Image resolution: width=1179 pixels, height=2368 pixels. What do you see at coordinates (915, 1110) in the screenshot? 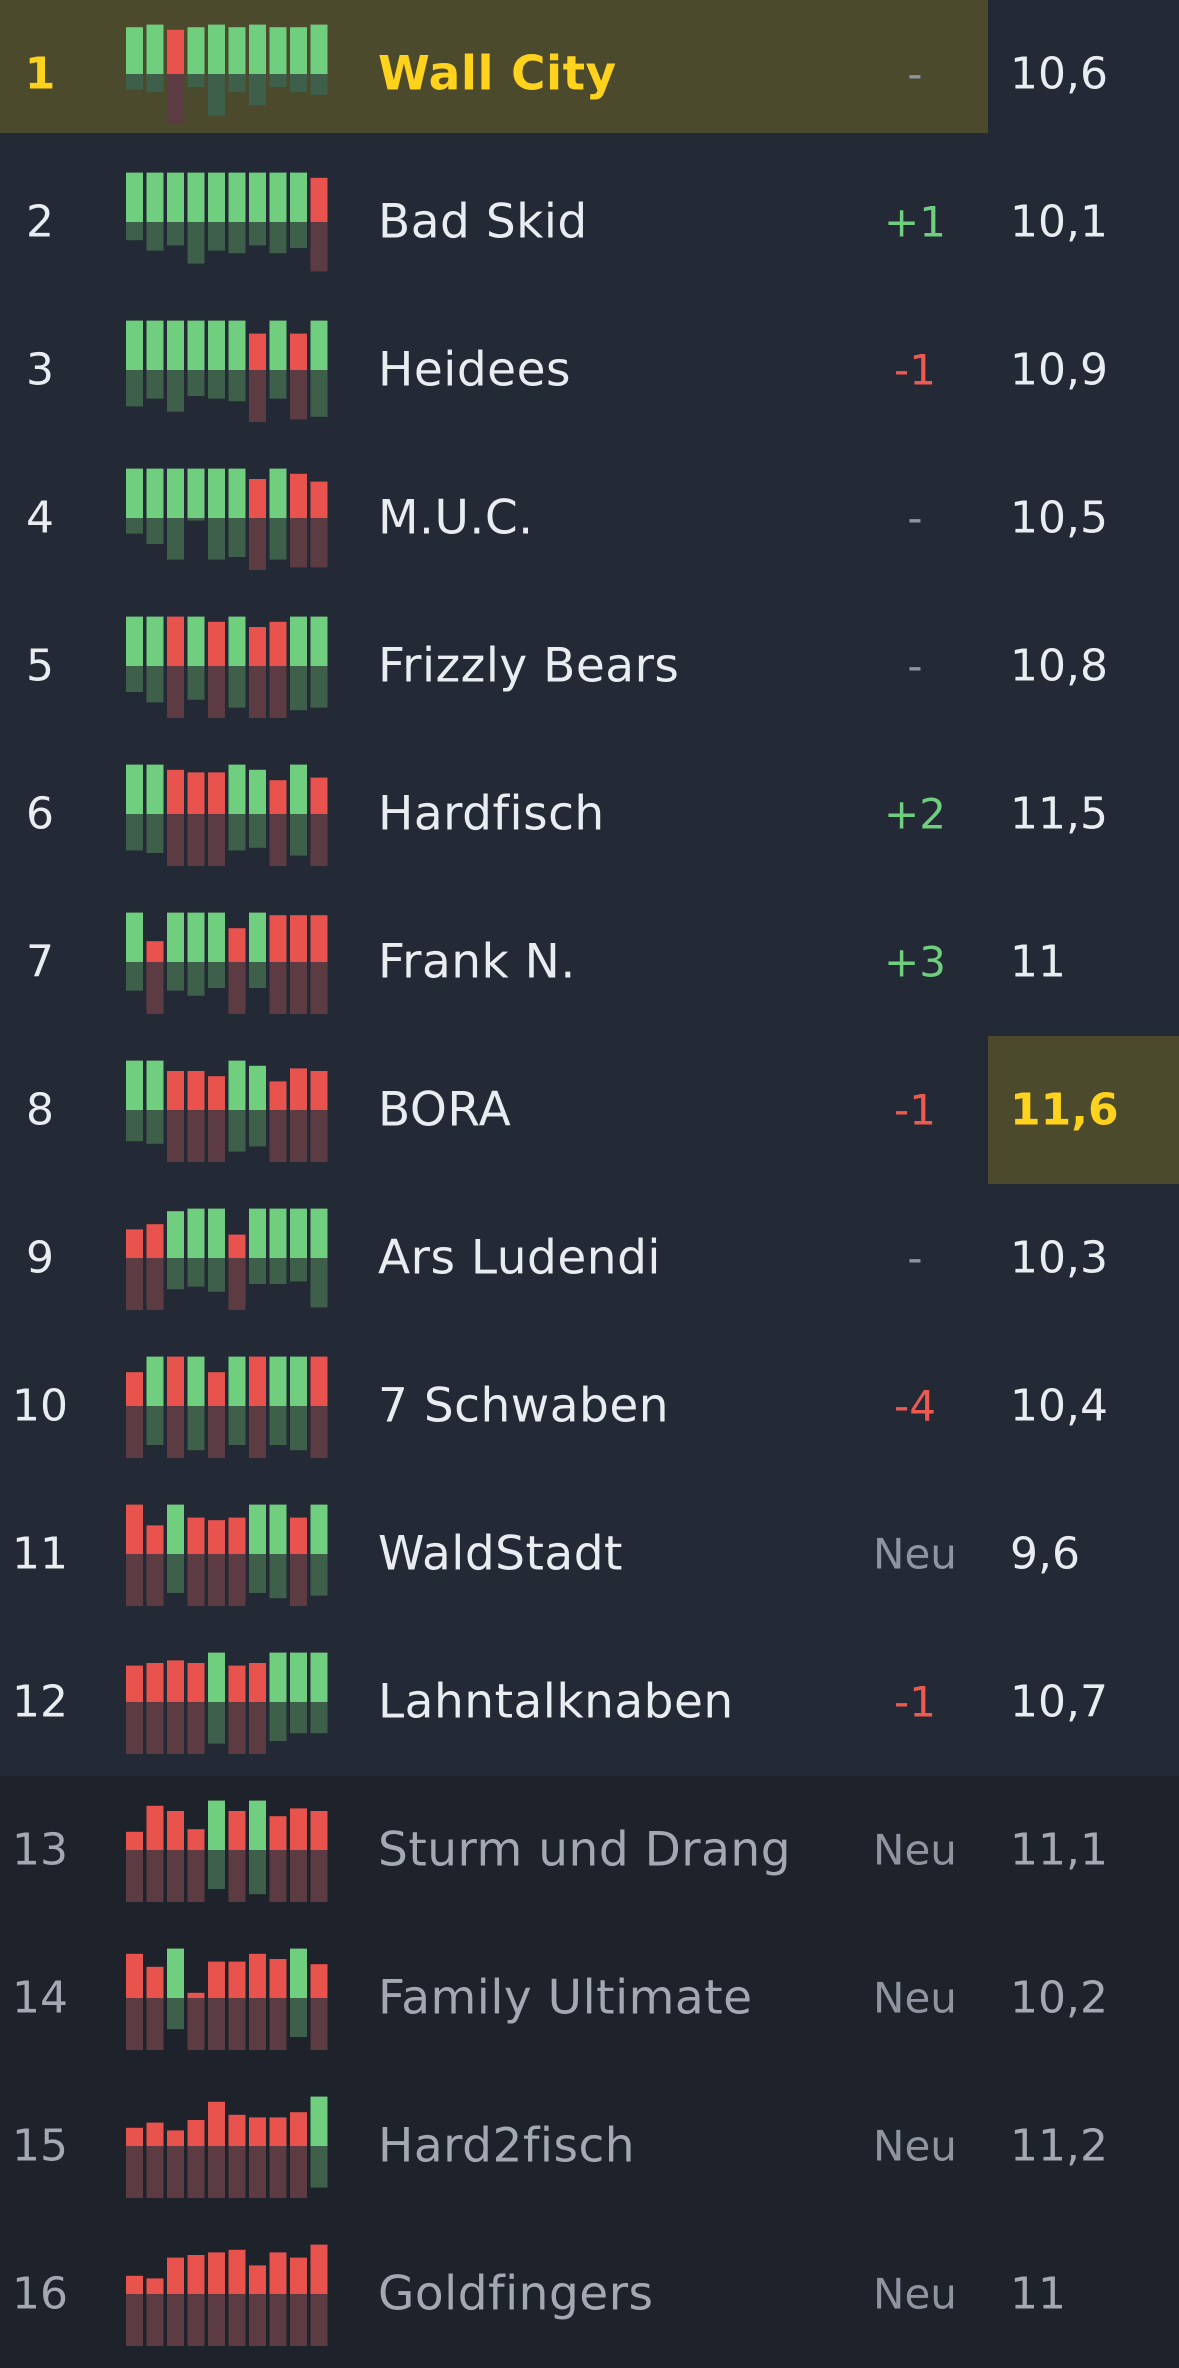
I see `rank-change: -1` at bounding box center [915, 1110].